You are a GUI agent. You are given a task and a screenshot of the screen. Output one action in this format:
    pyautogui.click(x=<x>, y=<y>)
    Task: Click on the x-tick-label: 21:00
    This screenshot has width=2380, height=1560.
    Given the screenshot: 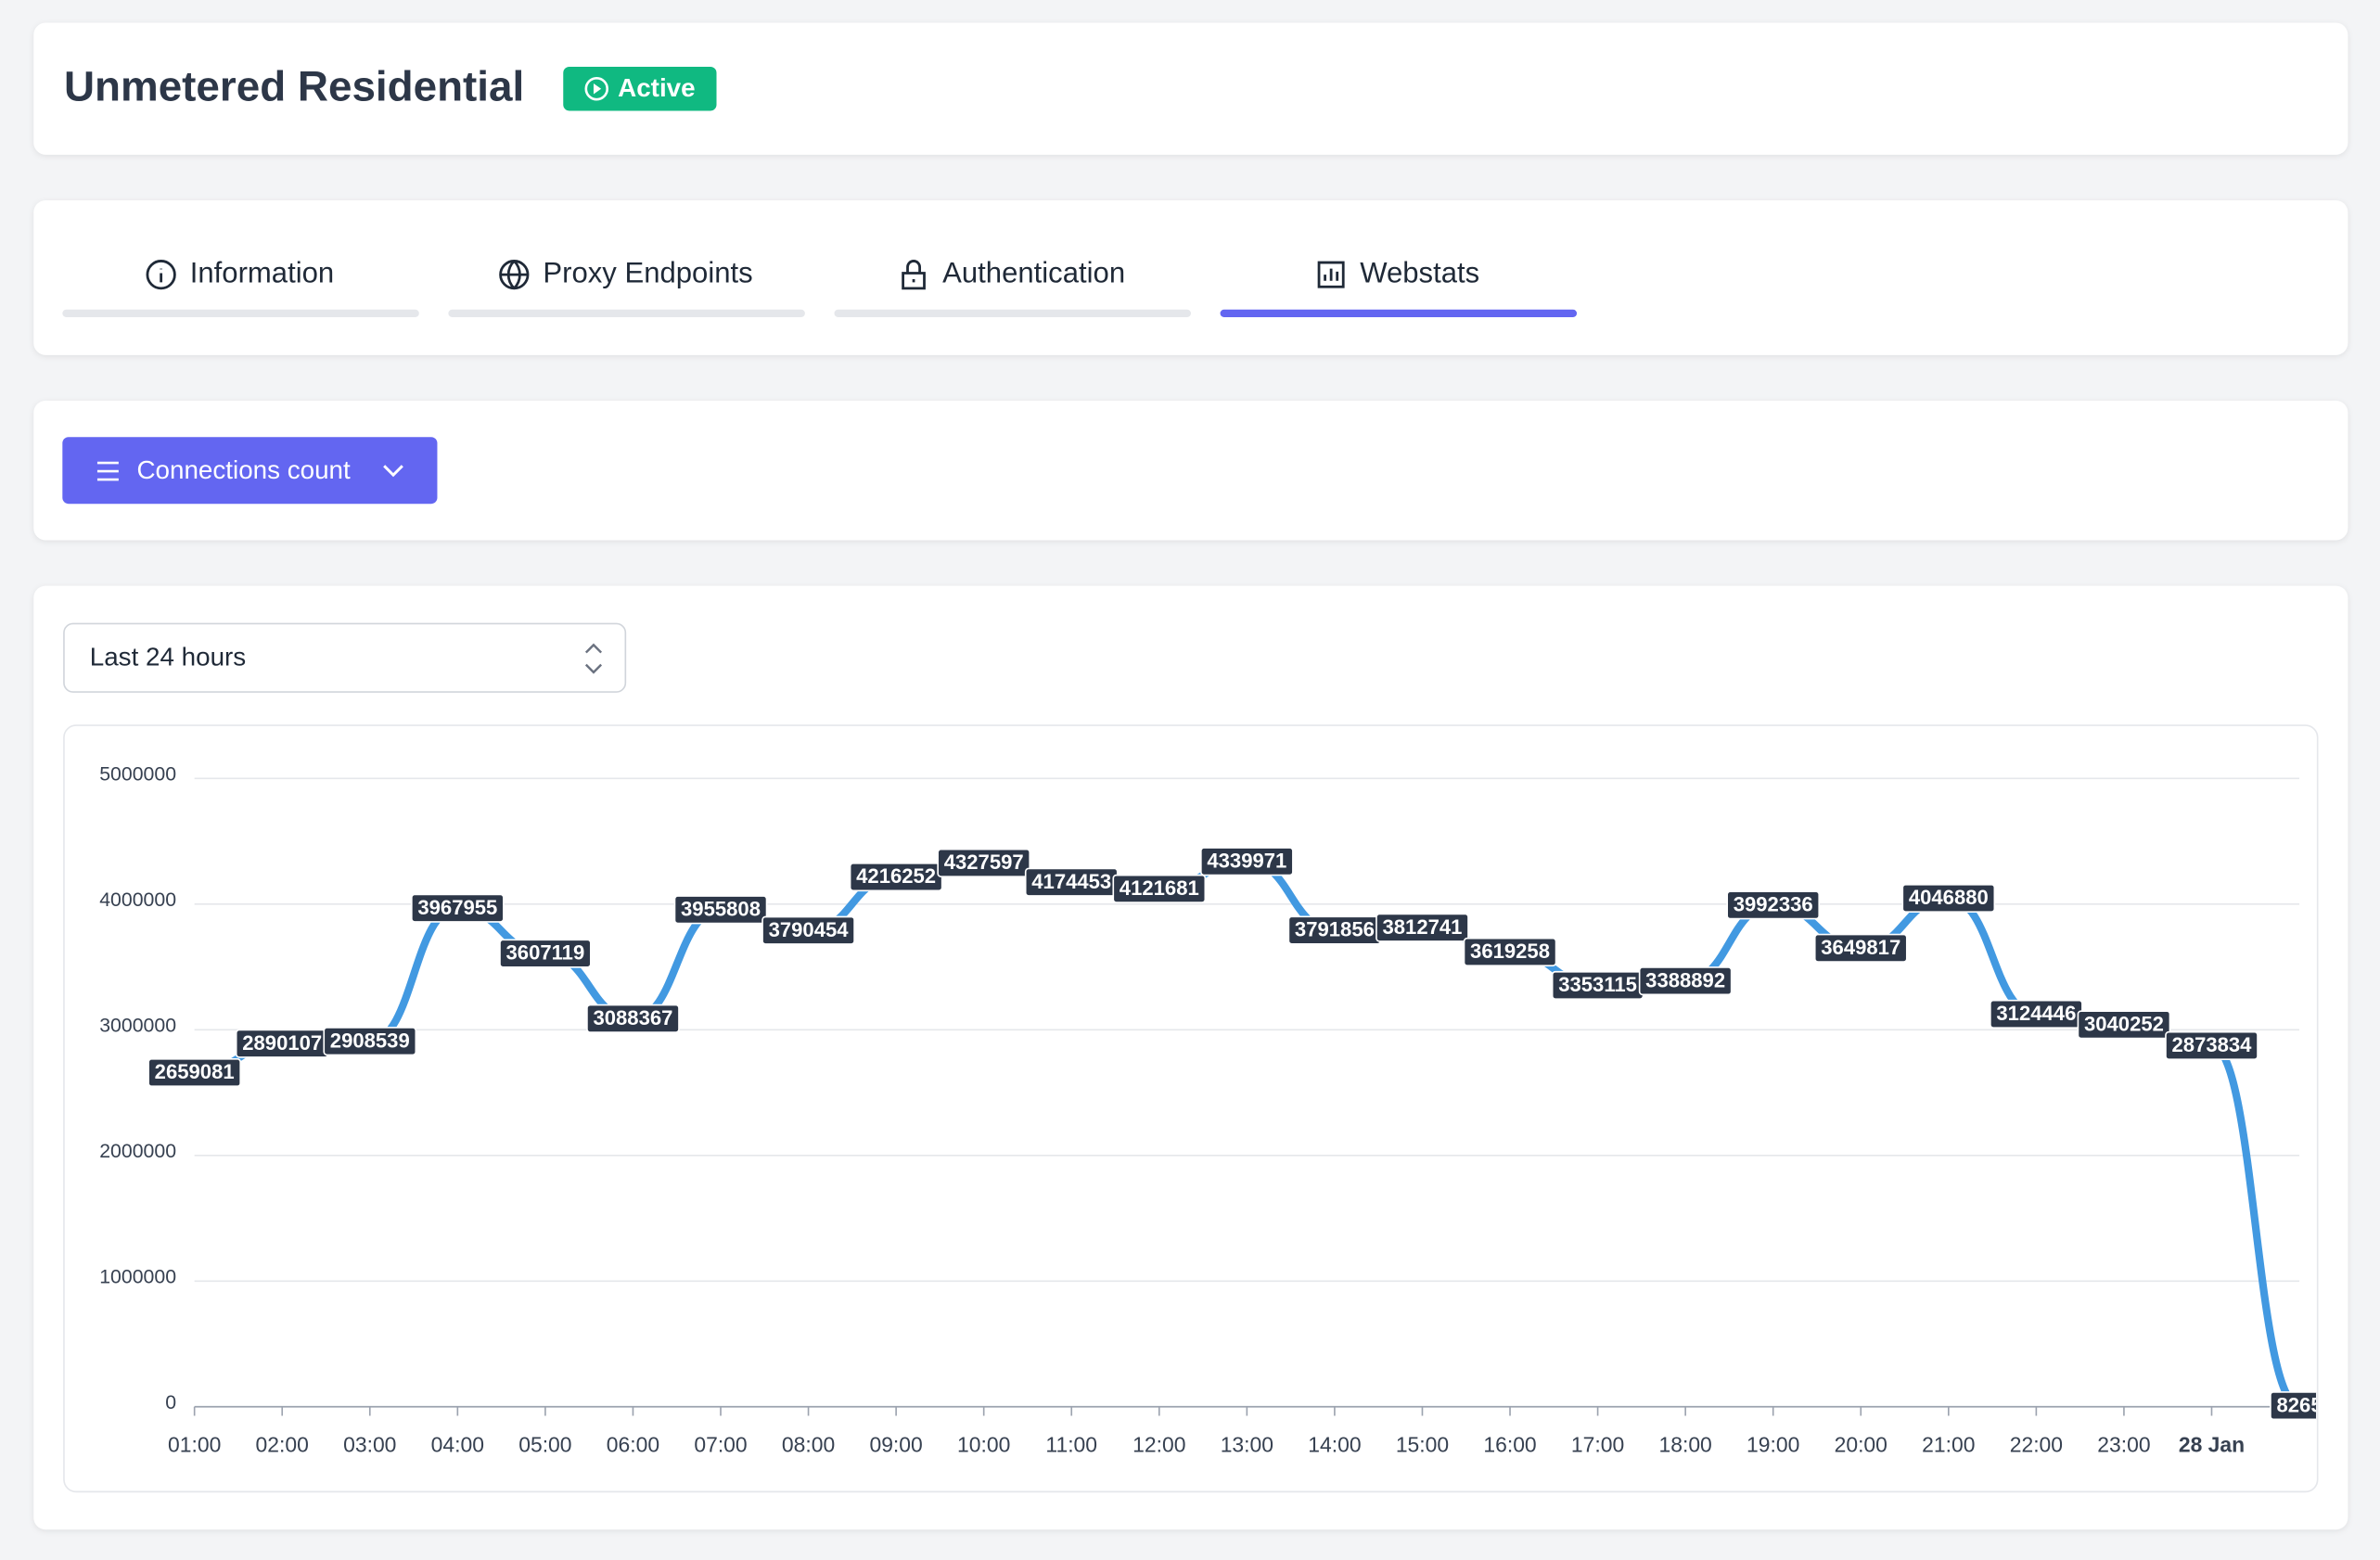 What is the action you would take?
    pyautogui.click(x=1948, y=1444)
    